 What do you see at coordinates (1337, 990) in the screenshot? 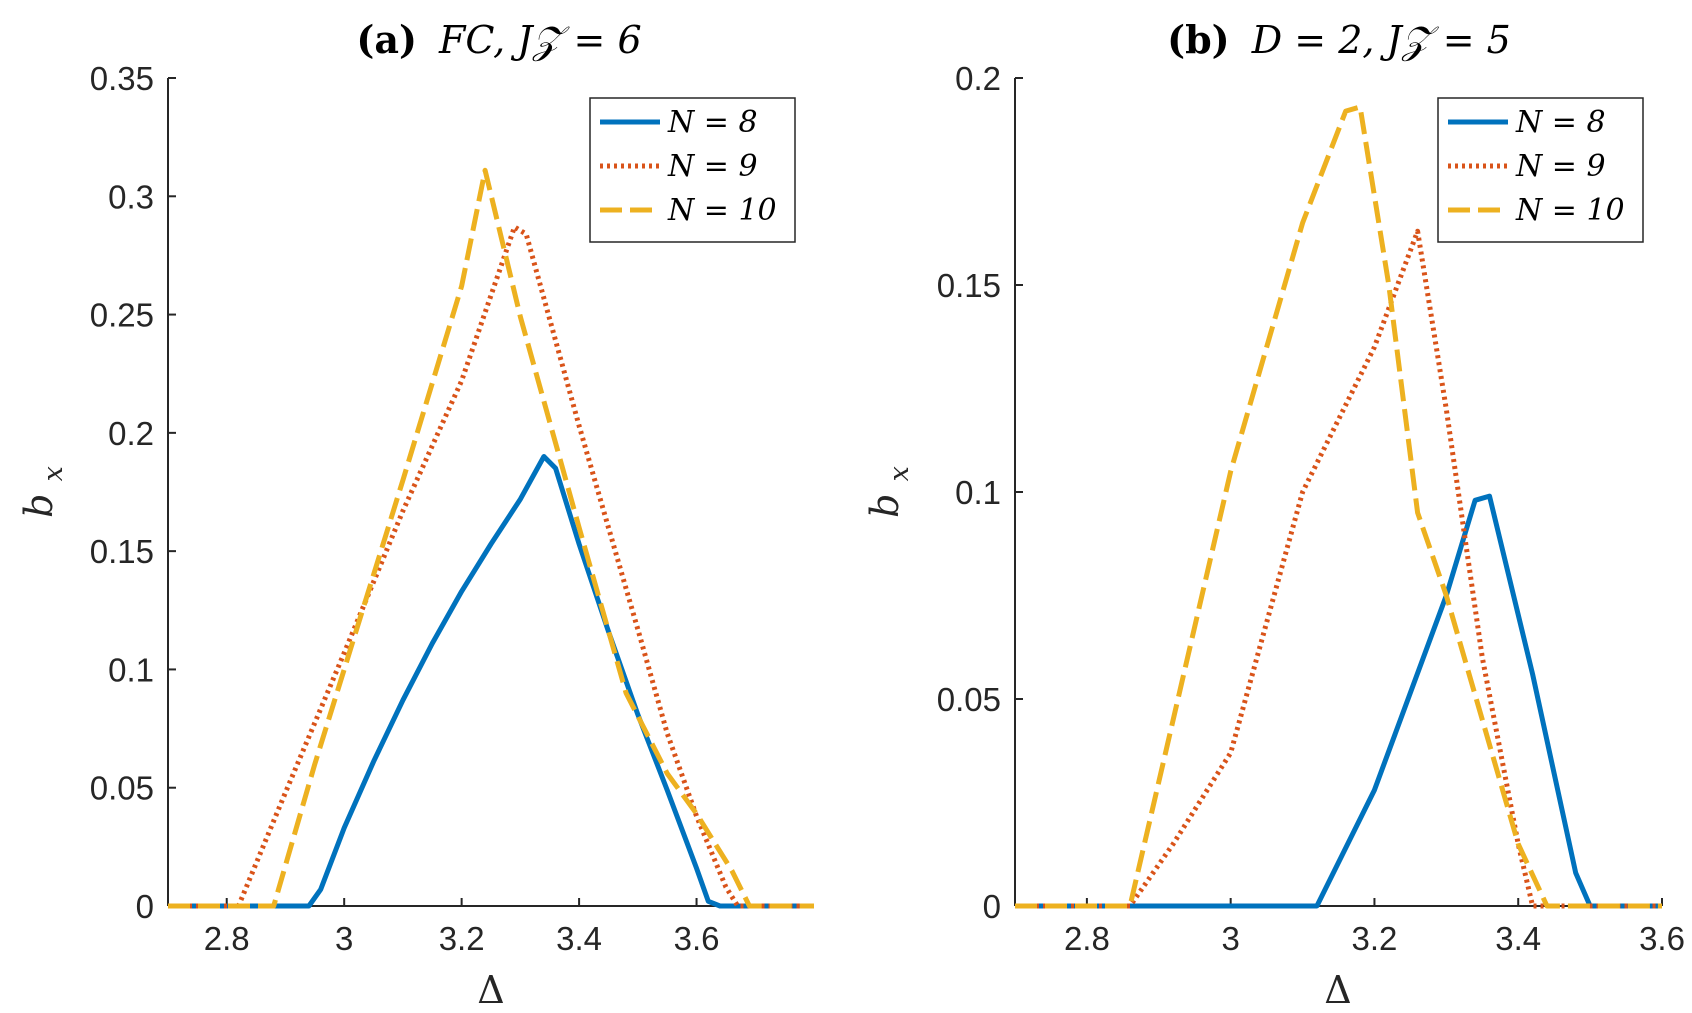
I see `panel-b-xlabel: Δ` at bounding box center [1337, 990].